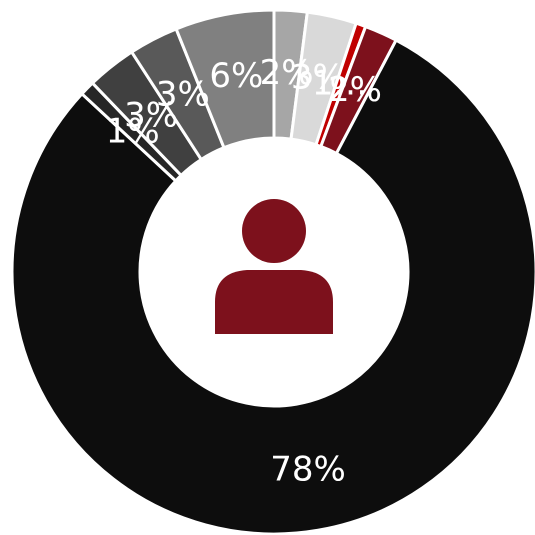 The width and height of the screenshot is (535, 535). What do you see at coordinates (236, 76) in the screenshot?
I see `slice-label: 6%` at bounding box center [236, 76].